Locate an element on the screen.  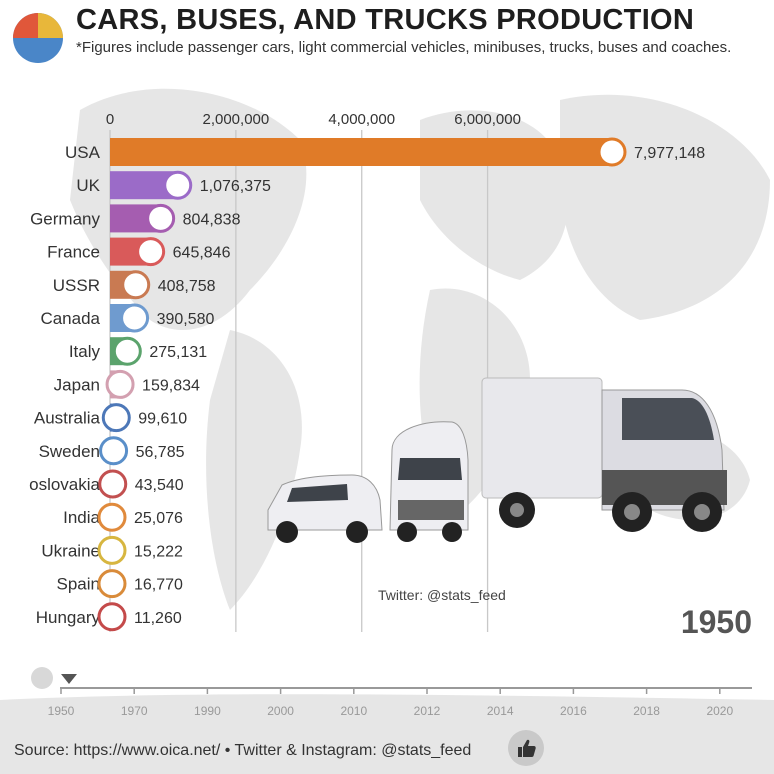
category-label: France is located at coordinates (73, 252).